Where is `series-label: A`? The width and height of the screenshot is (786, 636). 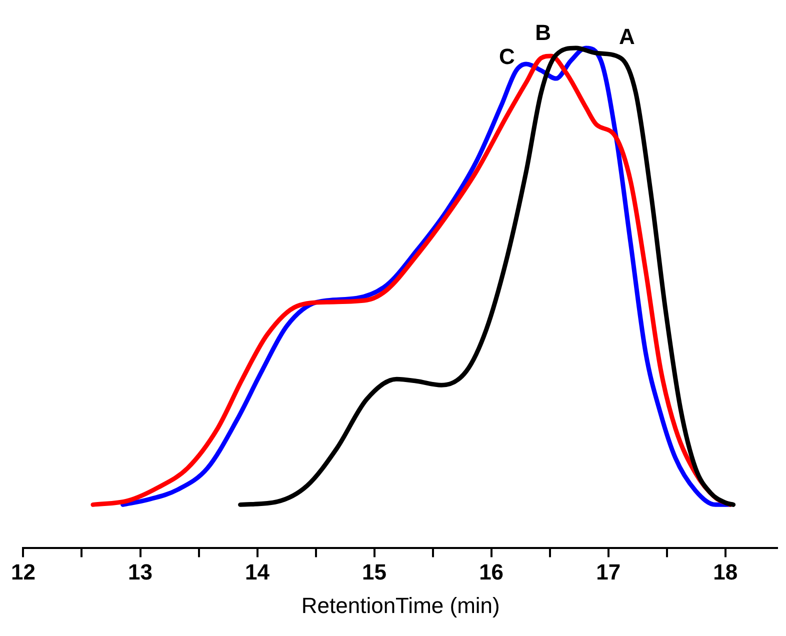 series-label: A is located at coordinates (626, 37).